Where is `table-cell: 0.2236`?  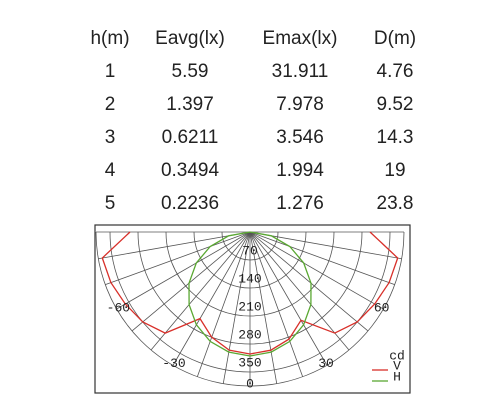
table-cell: 0.2236 is located at coordinates (190, 203).